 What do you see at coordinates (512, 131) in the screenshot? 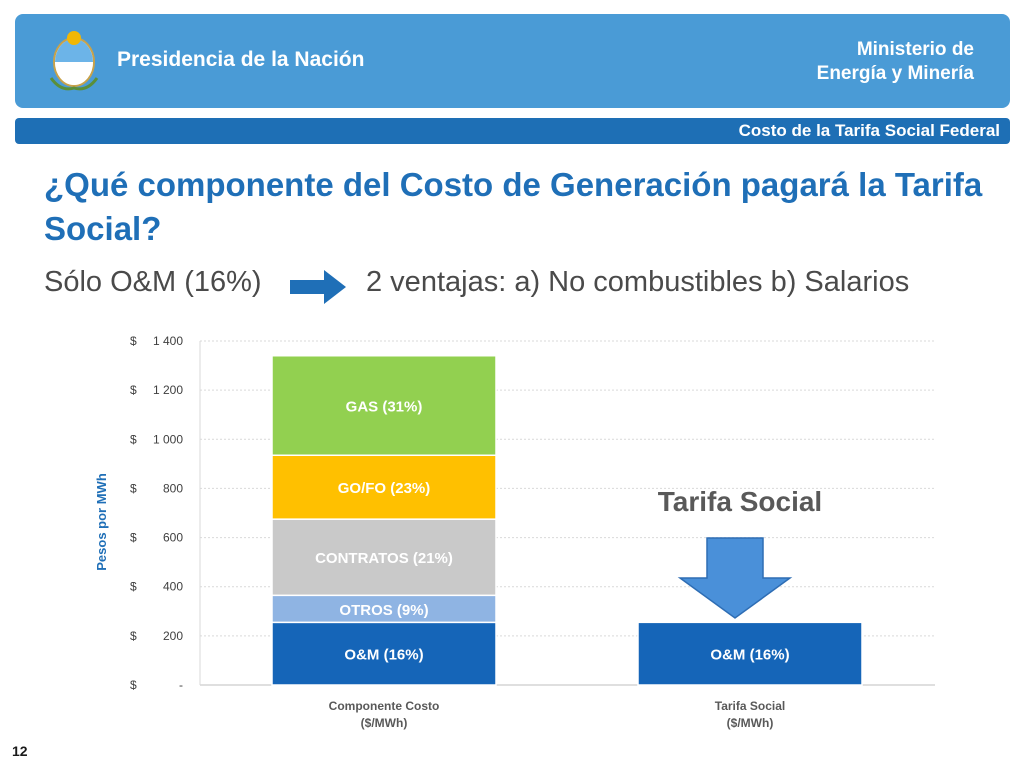
I see `section-band: Costo de la Tarifa Social Federal` at bounding box center [512, 131].